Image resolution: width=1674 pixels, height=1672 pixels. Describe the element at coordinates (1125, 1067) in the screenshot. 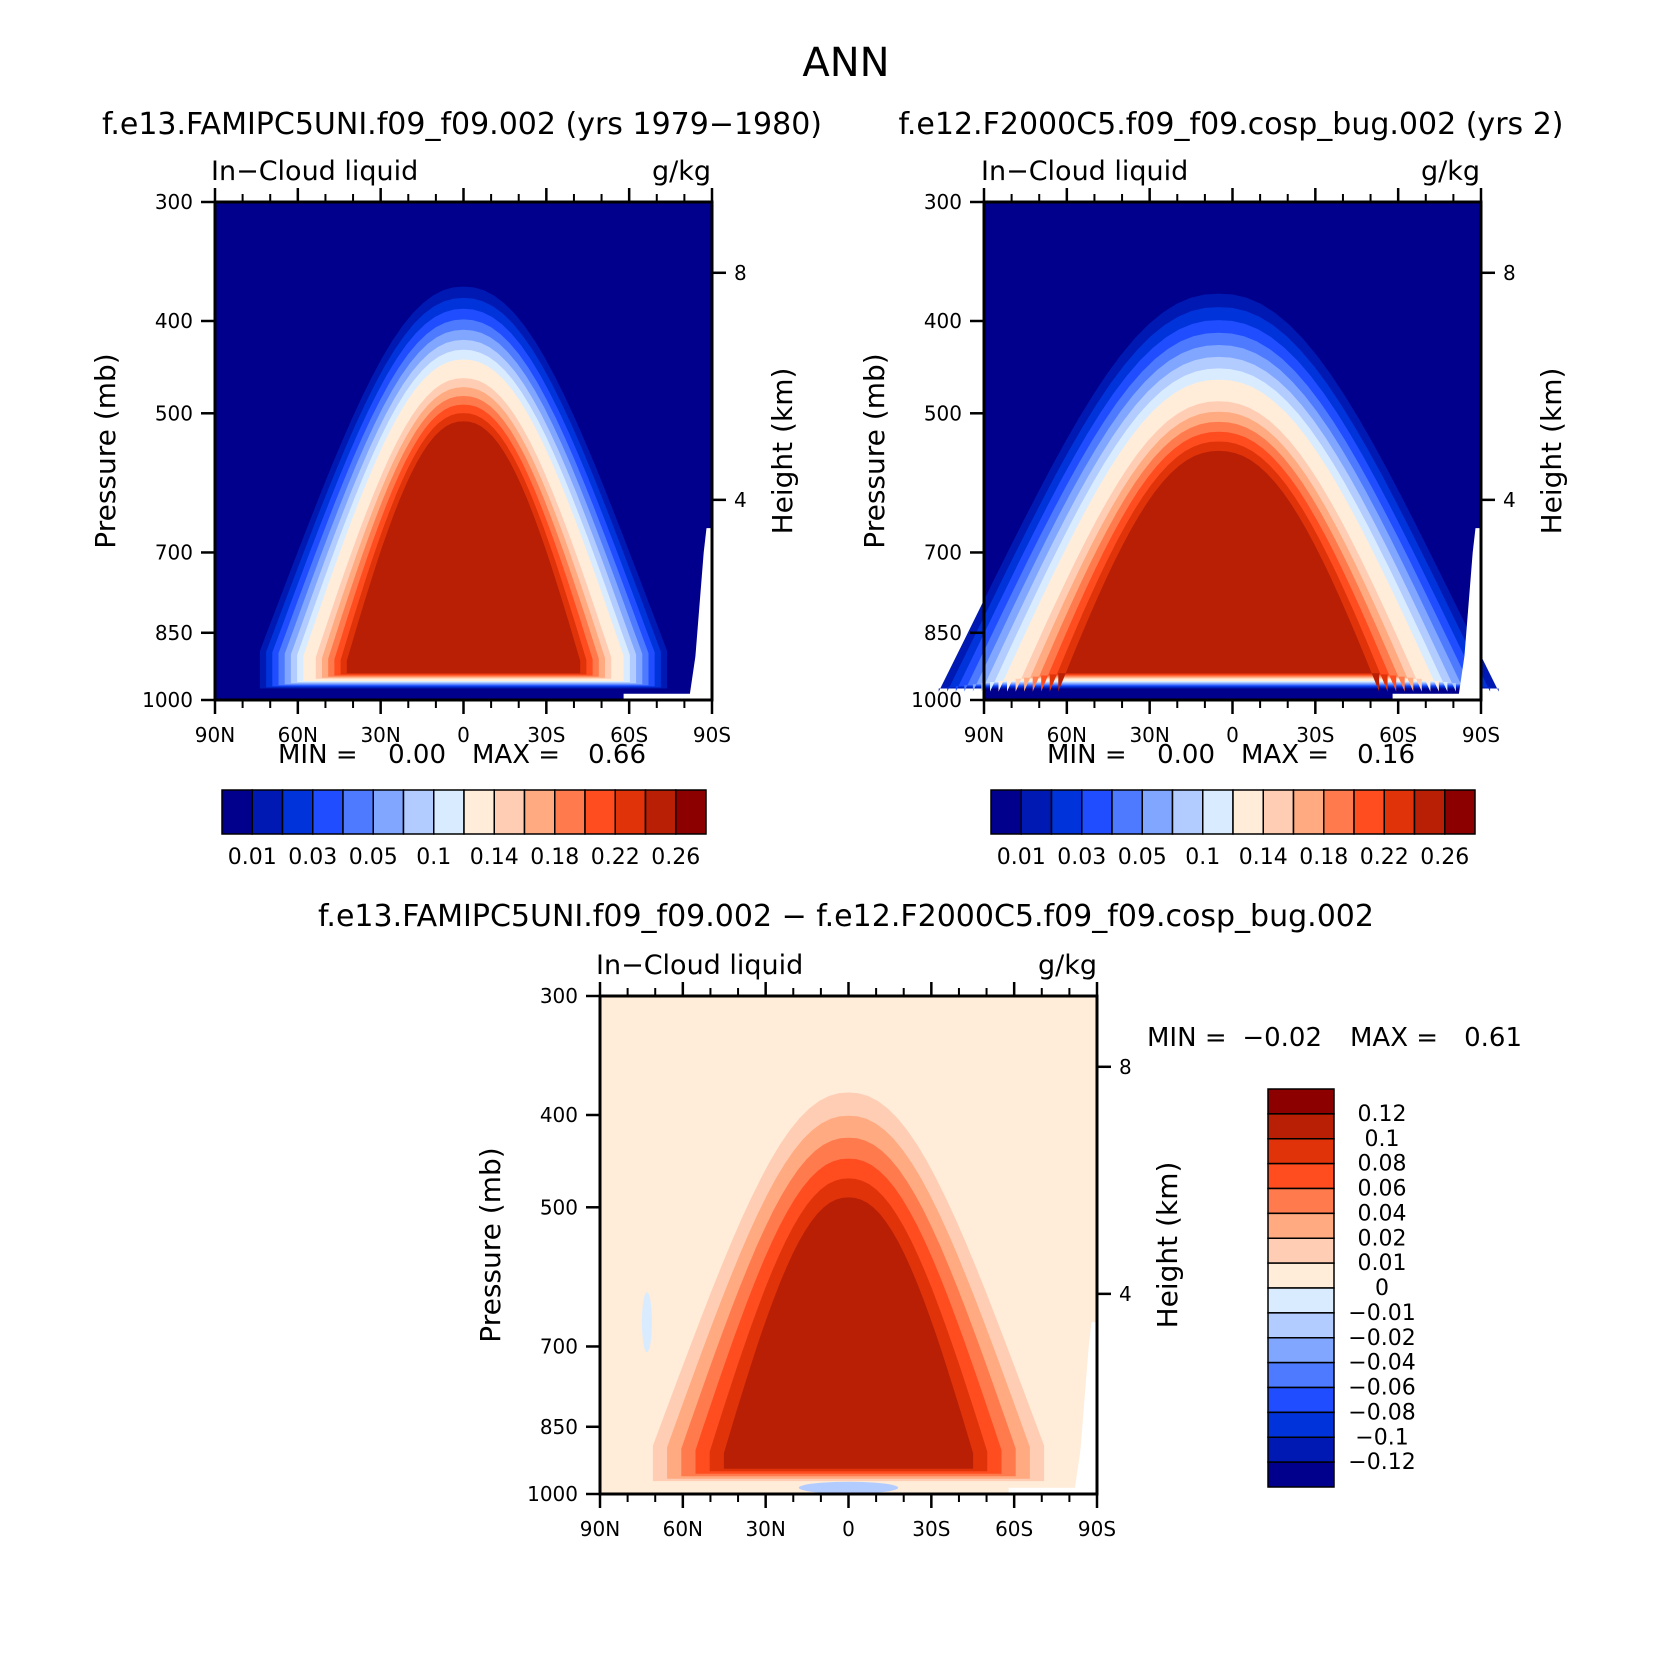

I see `height-tick-label: 8` at that location.